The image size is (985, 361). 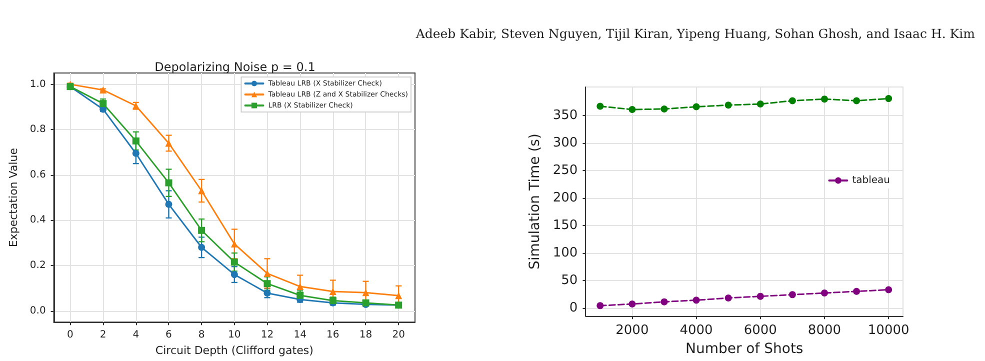 I want to click on x-tick-label: 4000, so click(x=696, y=330).